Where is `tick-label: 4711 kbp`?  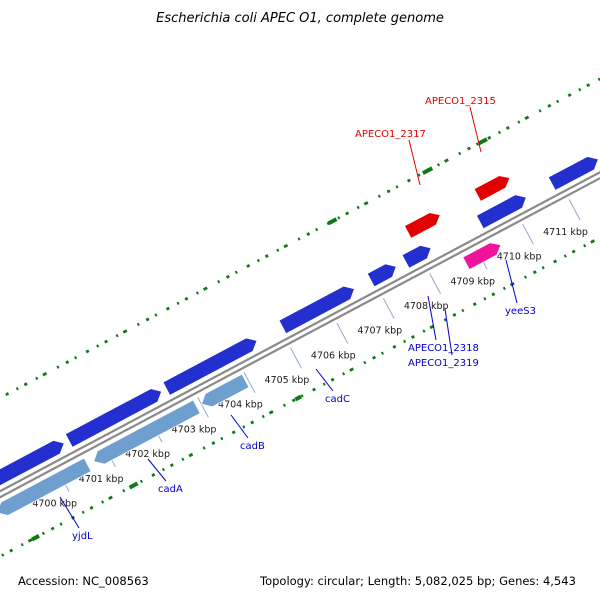 tick-label: 4711 kbp is located at coordinates (565, 232).